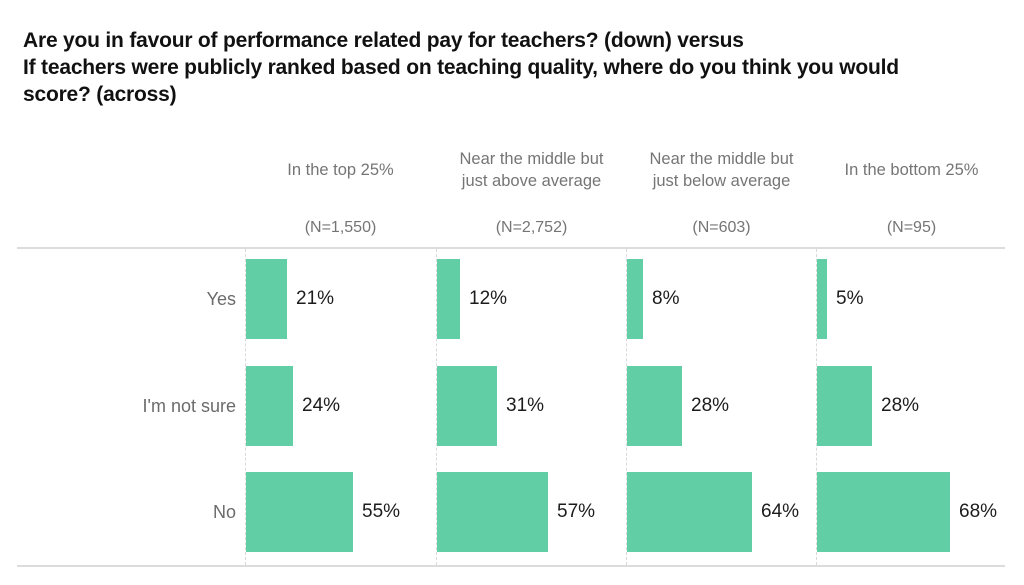  Describe the element at coordinates (850, 298) in the screenshot. I see `value-label: 5%` at that location.